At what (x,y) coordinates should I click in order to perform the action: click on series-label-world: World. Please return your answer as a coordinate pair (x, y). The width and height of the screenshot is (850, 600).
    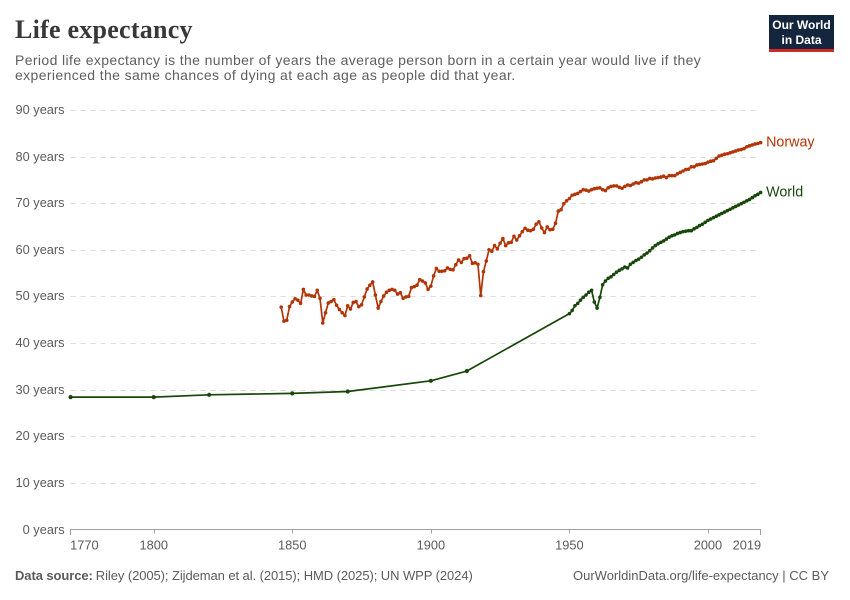
    Looking at the image, I should click on (784, 192).